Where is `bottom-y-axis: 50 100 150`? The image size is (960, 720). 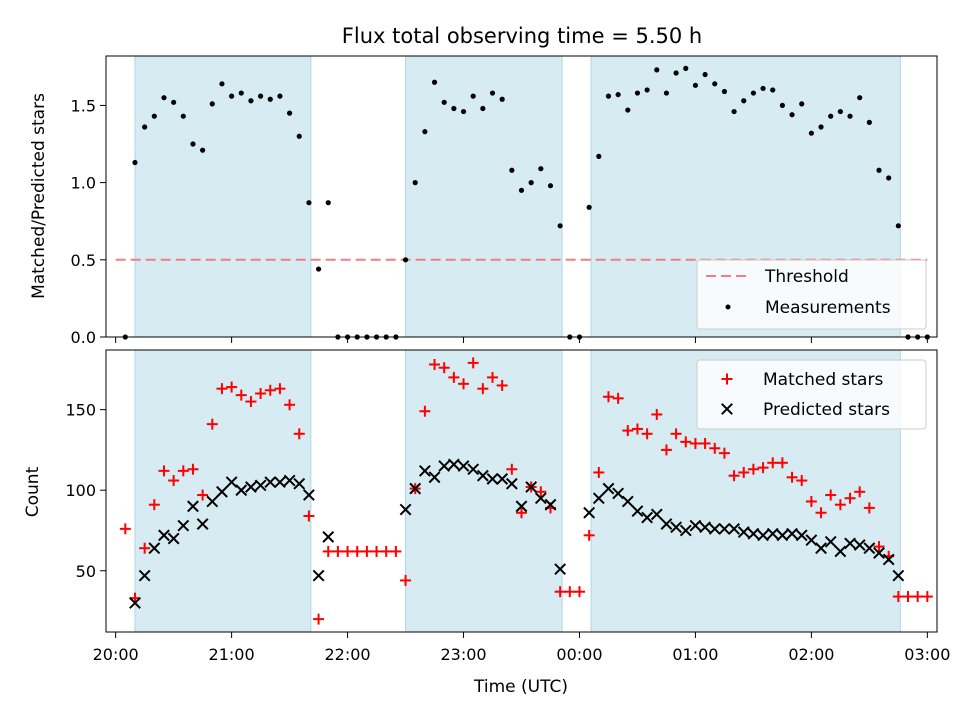
bottom-y-axis: 50 100 150 is located at coordinates (85, 491).